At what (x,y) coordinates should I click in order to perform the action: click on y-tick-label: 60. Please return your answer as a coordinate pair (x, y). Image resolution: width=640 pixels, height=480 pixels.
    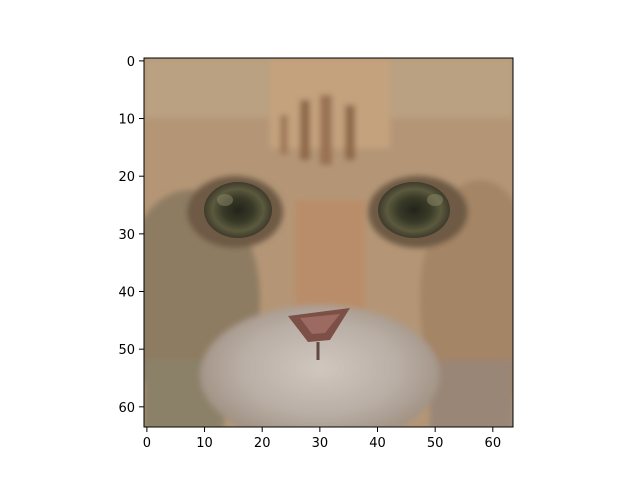
    Looking at the image, I should click on (126, 408).